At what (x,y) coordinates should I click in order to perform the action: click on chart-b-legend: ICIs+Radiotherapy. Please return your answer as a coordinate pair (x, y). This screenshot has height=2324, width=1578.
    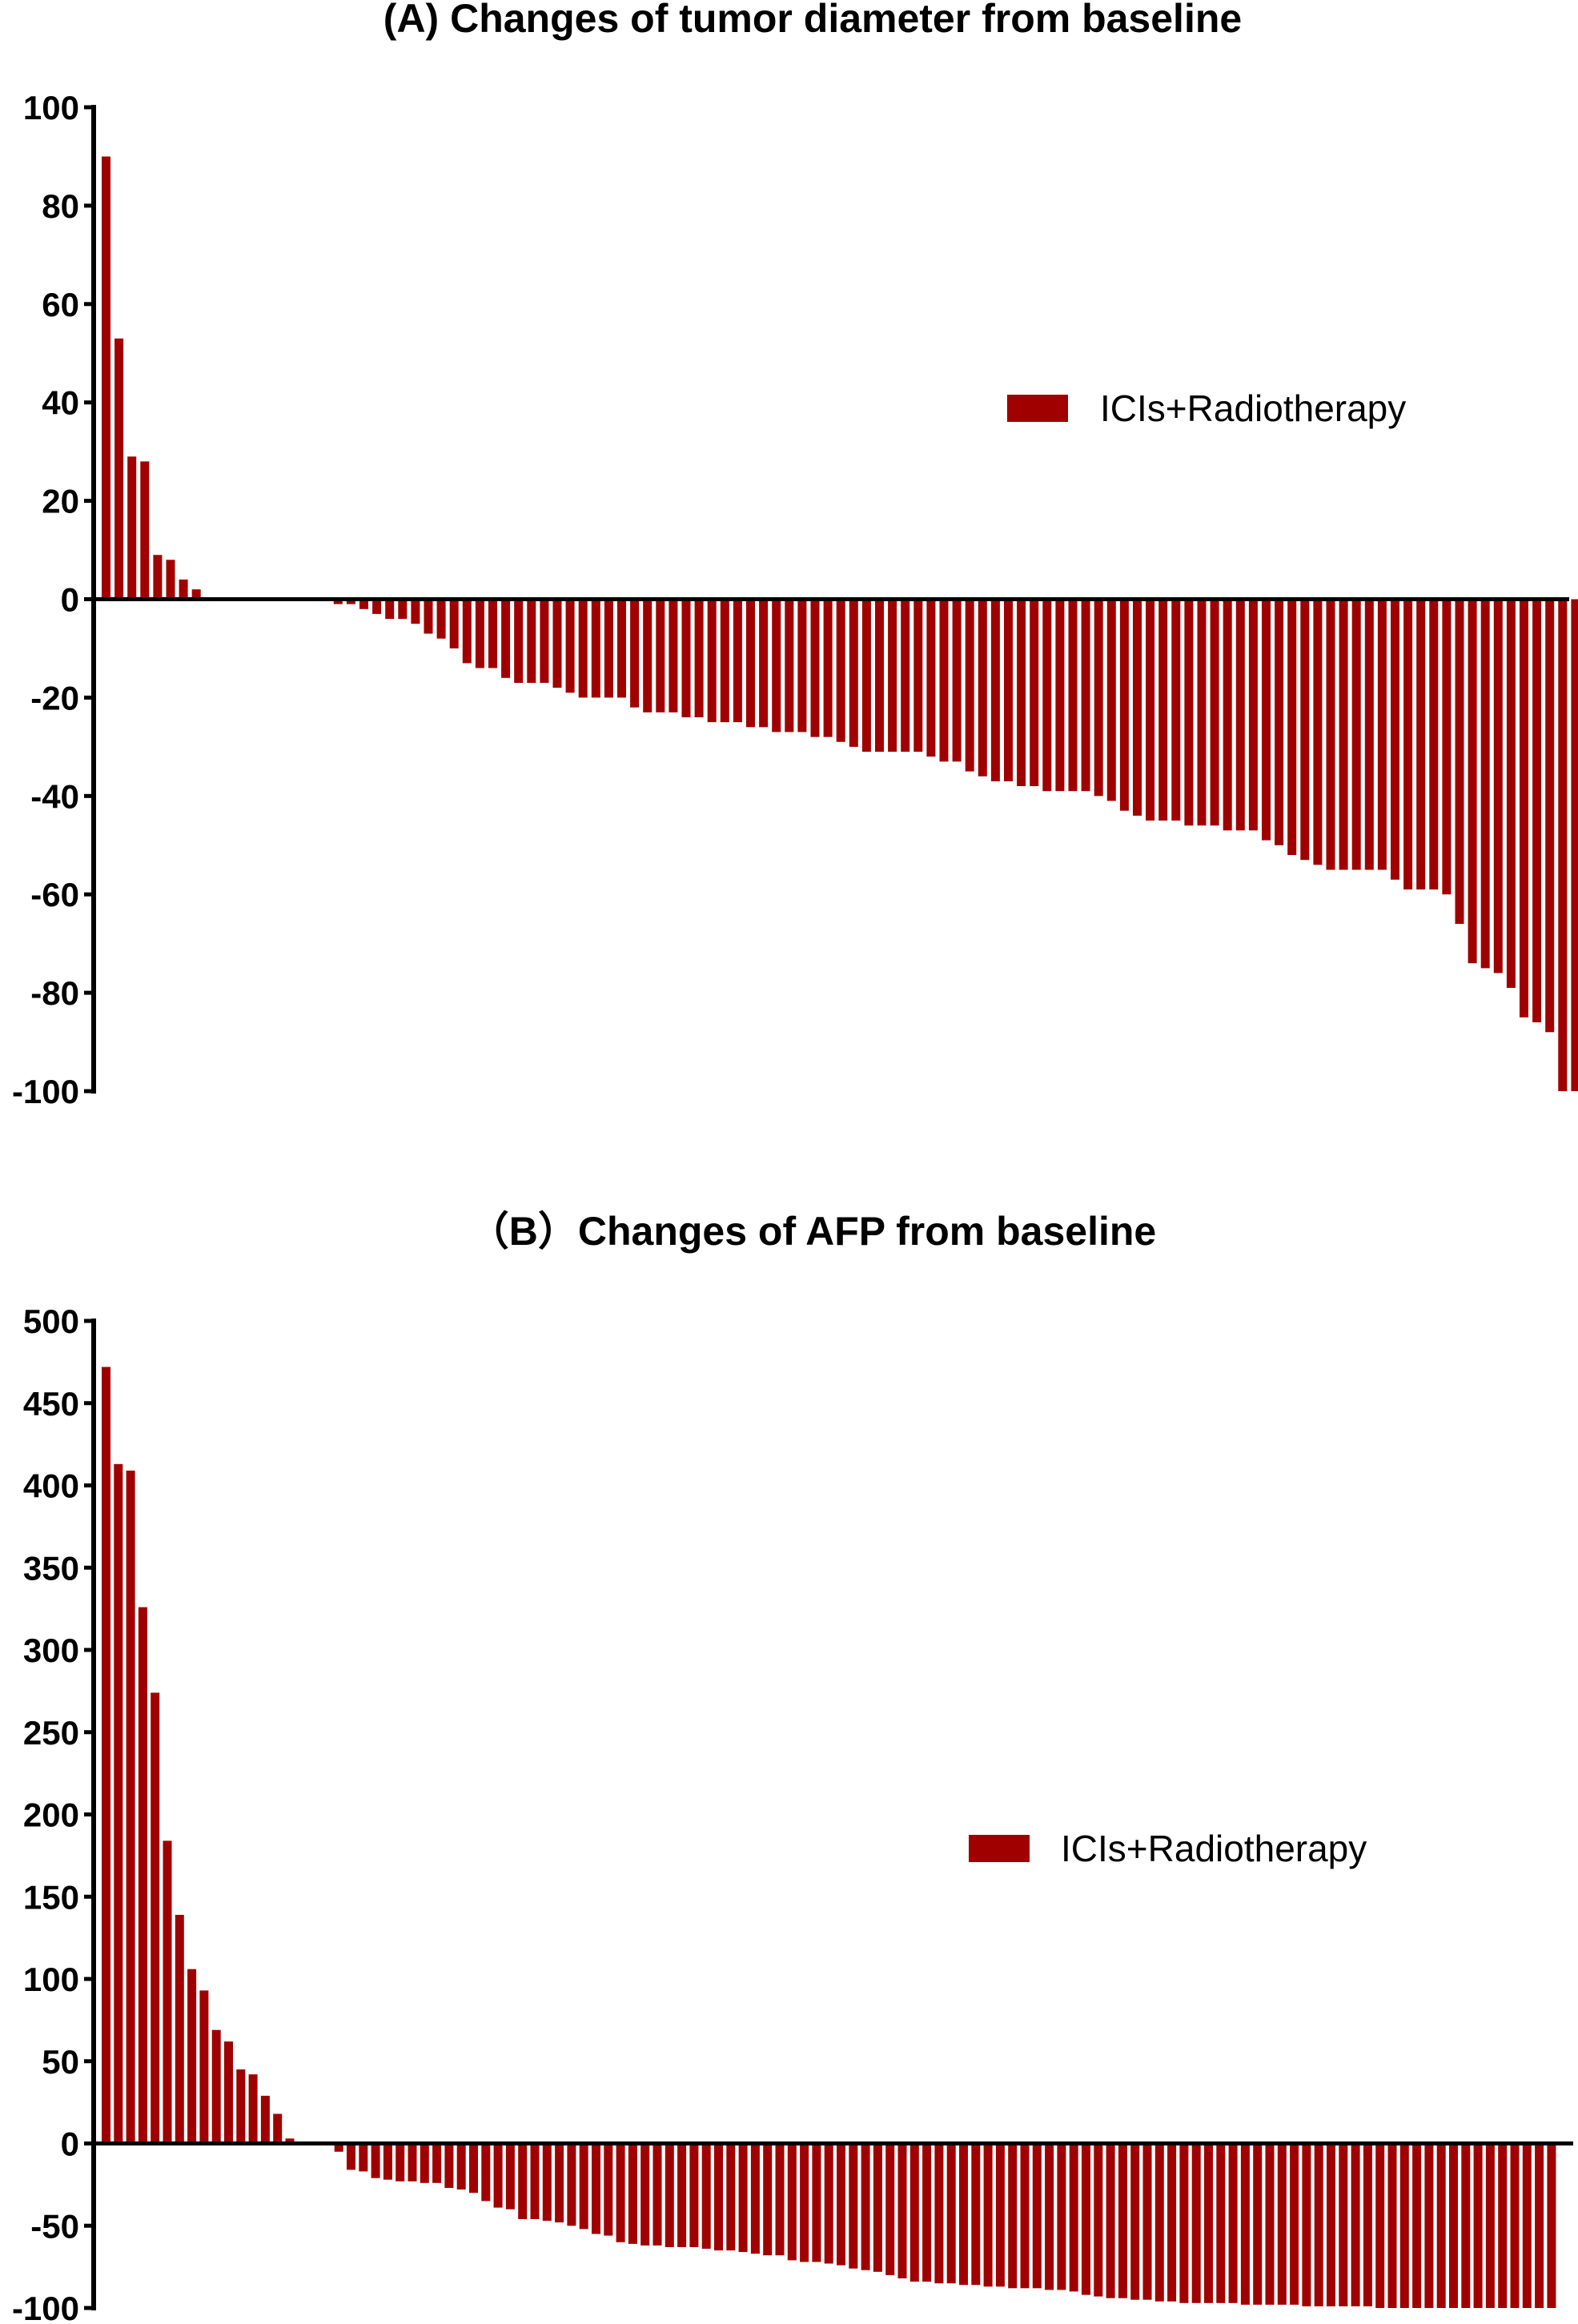
    Looking at the image, I should click on (1168, 1848).